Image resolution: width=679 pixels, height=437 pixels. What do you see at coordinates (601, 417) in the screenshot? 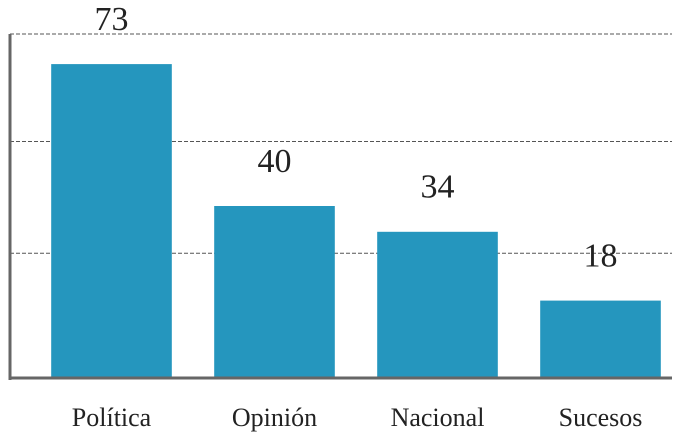
I see `x-tick-label: Sucesos` at bounding box center [601, 417].